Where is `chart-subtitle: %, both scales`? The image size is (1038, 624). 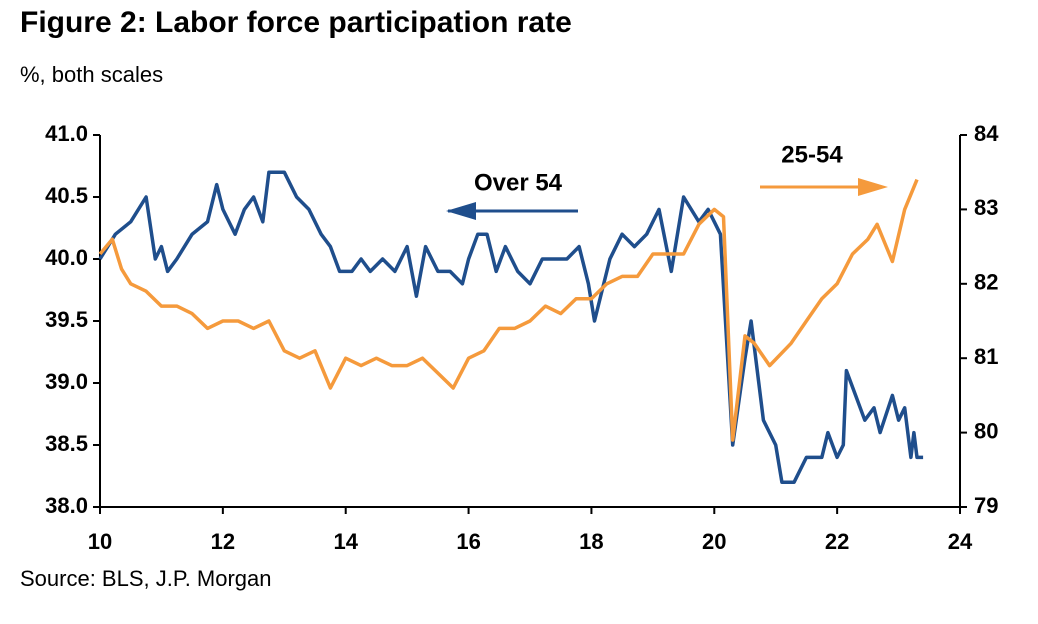
chart-subtitle: %, both scales is located at coordinates (91, 74).